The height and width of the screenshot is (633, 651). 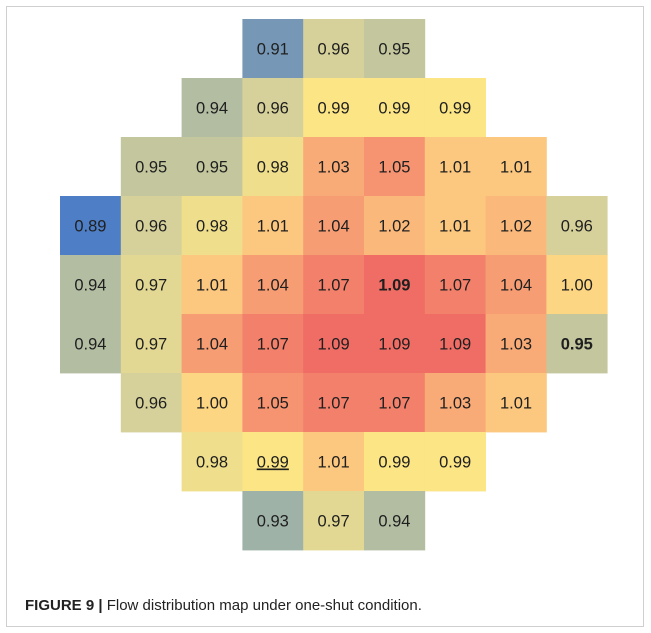 I want to click on figure-caption-label: FIGURE 9 |, so click(x=64, y=605).